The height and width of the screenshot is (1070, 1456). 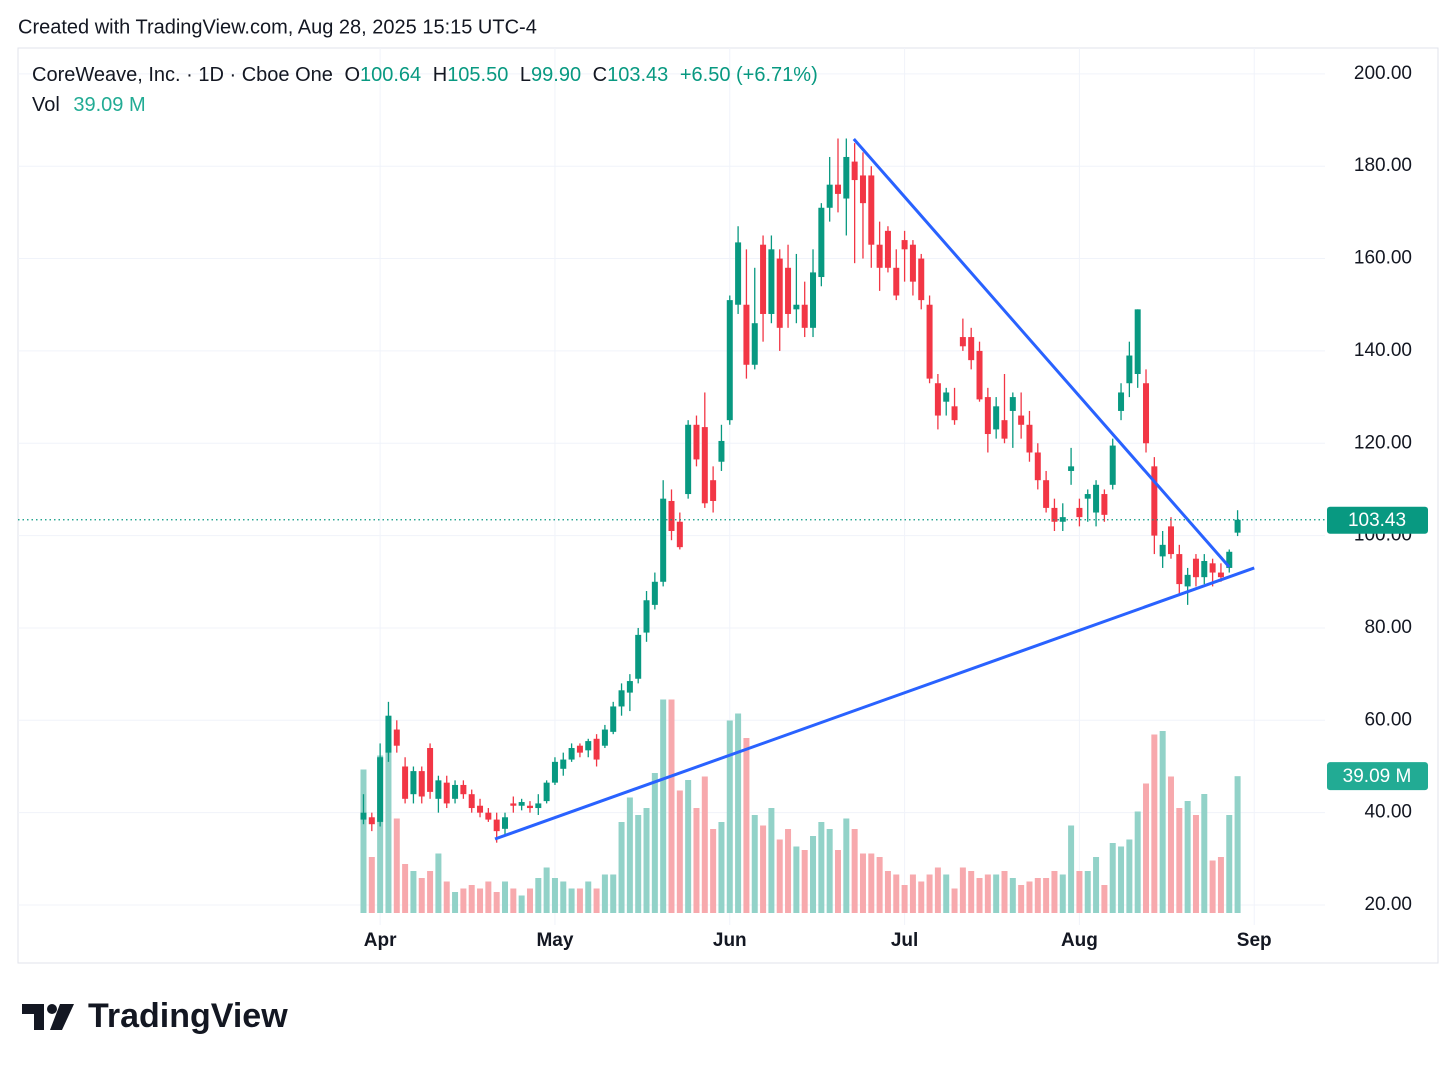 I want to click on legend-key: O, so click(x=352, y=75).